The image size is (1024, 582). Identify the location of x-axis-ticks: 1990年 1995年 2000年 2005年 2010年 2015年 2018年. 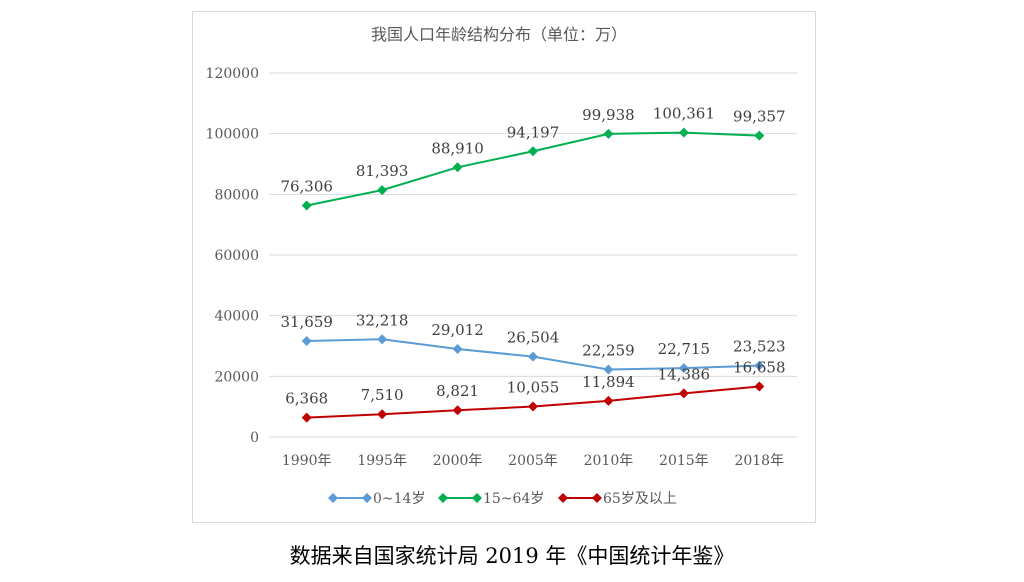
(533, 461).